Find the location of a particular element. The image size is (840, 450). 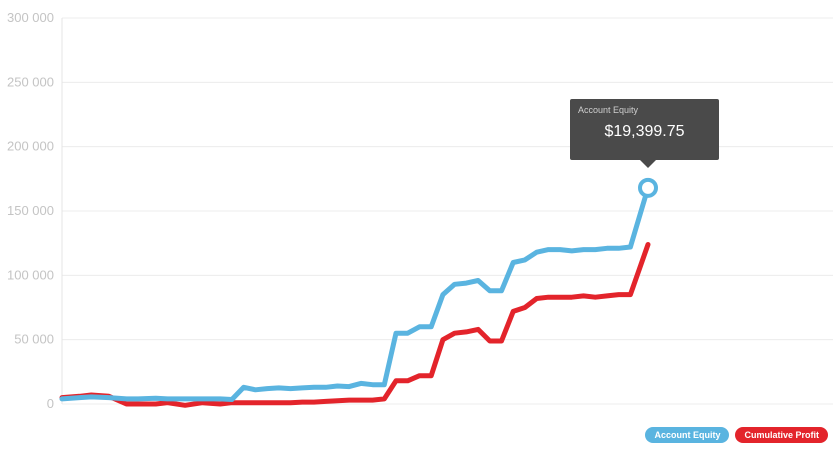

y-tick-label: 50 000 is located at coordinates (34, 339).